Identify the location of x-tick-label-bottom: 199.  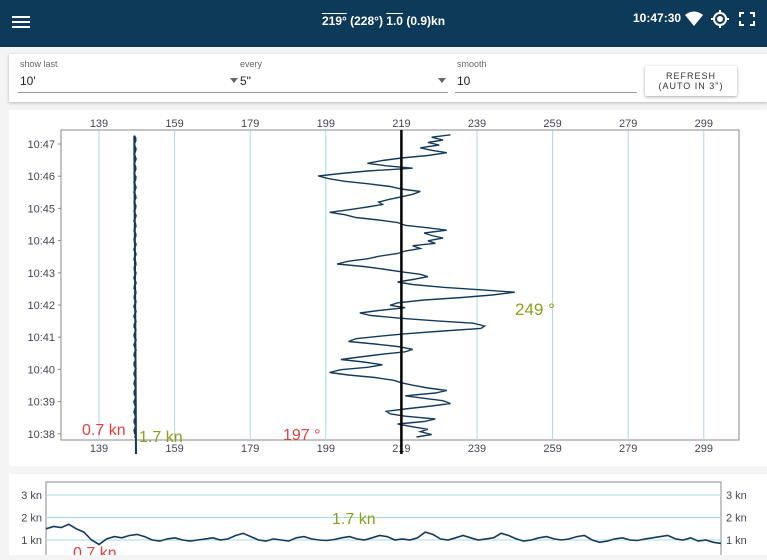
(326, 449).